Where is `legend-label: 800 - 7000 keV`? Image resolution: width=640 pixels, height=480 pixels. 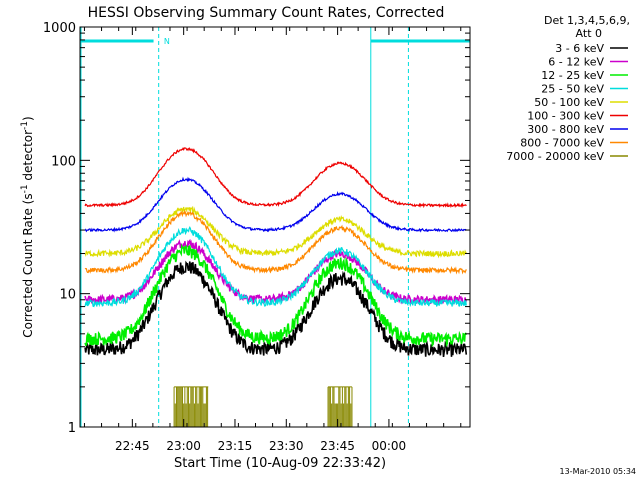
legend-label: 800 - 7000 keV is located at coordinates (562, 143).